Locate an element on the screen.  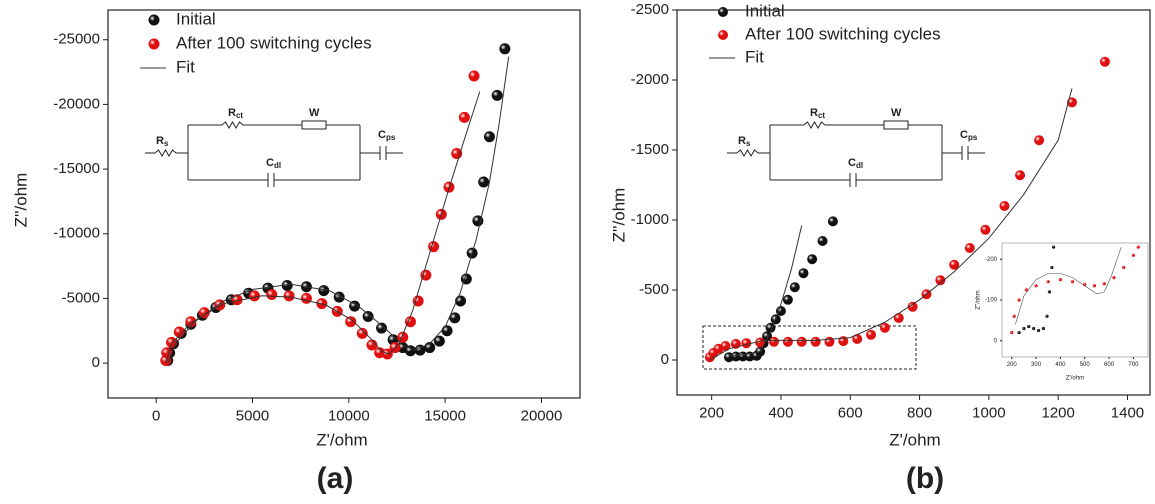
x-tick-label: 500 is located at coordinates (1085, 365).